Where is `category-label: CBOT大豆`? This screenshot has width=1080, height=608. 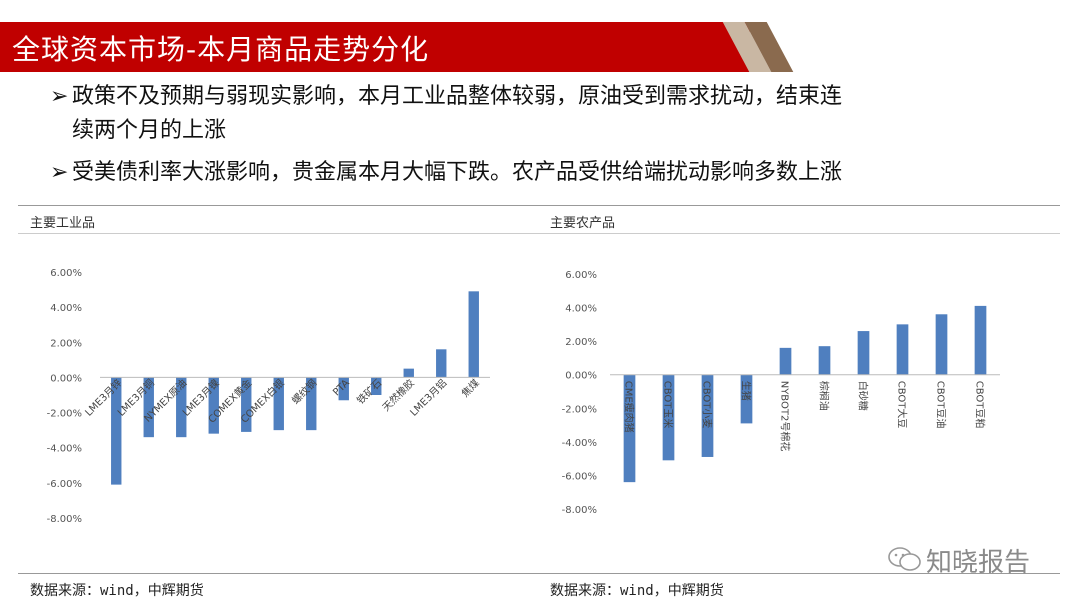
category-label: CBOT大豆 is located at coordinates (902, 405).